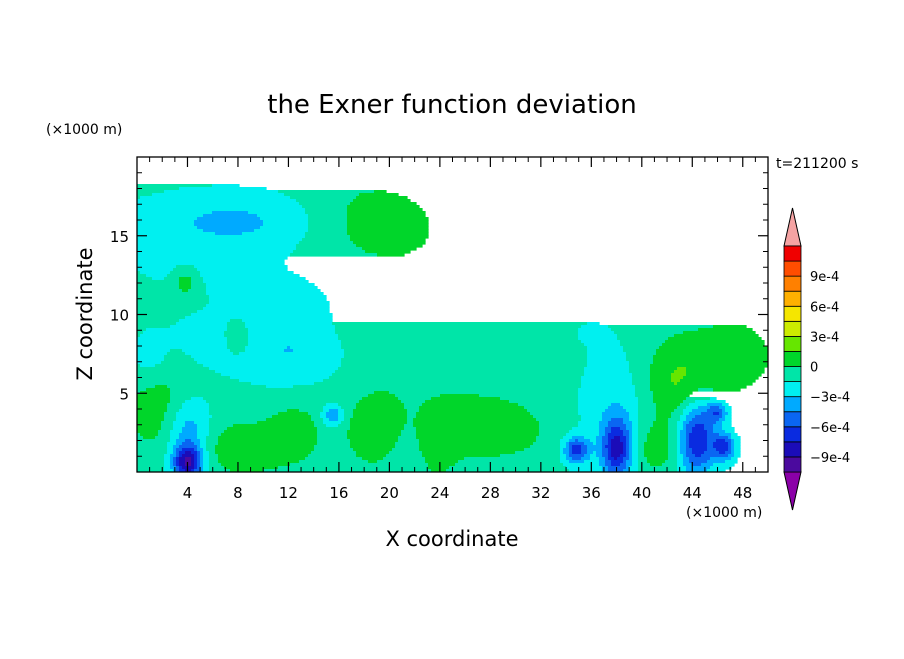 Image resolution: width=904 pixels, height=659 pixels. Describe the element at coordinates (692, 493) in the screenshot. I see `x-tick-label: 44` at that location.